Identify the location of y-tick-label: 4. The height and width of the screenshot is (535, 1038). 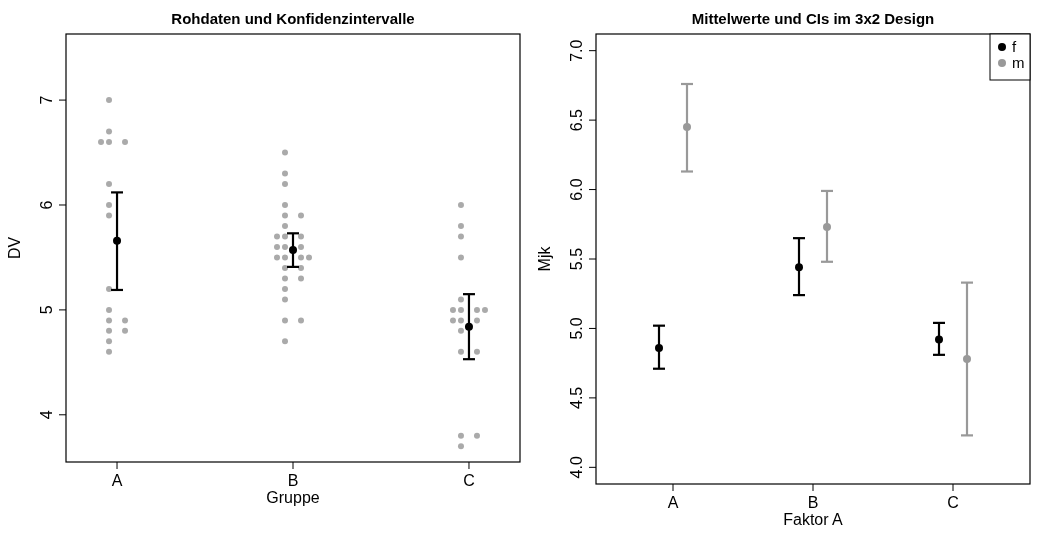
(46, 415).